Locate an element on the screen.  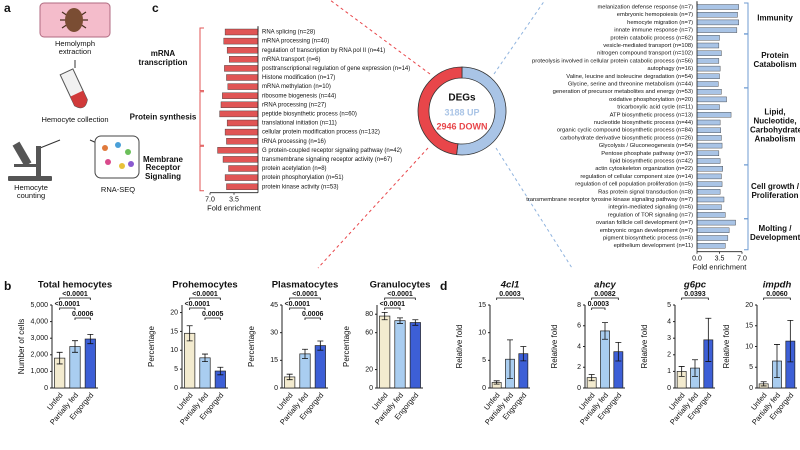
panel-label: a is located at coordinates (7, 8).